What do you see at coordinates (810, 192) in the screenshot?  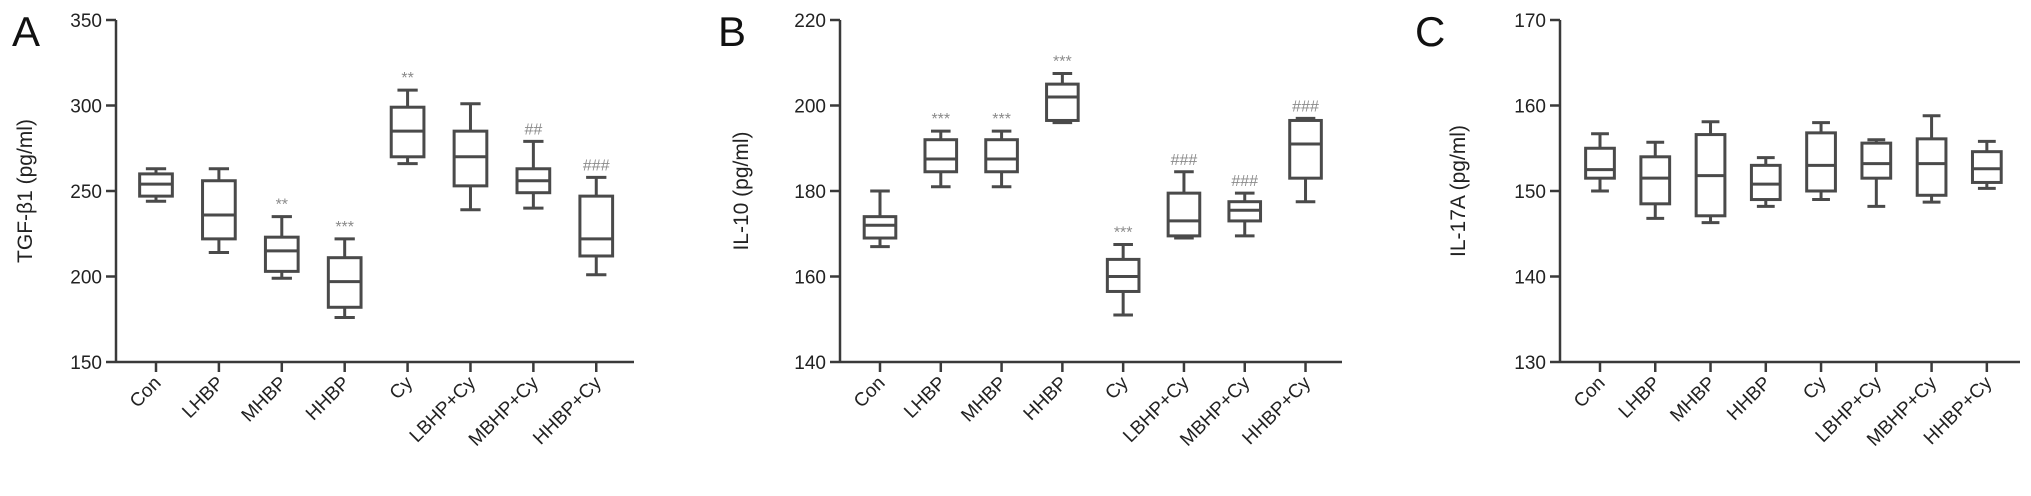 I see `y-tick-label: 180` at bounding box center [810, 192].